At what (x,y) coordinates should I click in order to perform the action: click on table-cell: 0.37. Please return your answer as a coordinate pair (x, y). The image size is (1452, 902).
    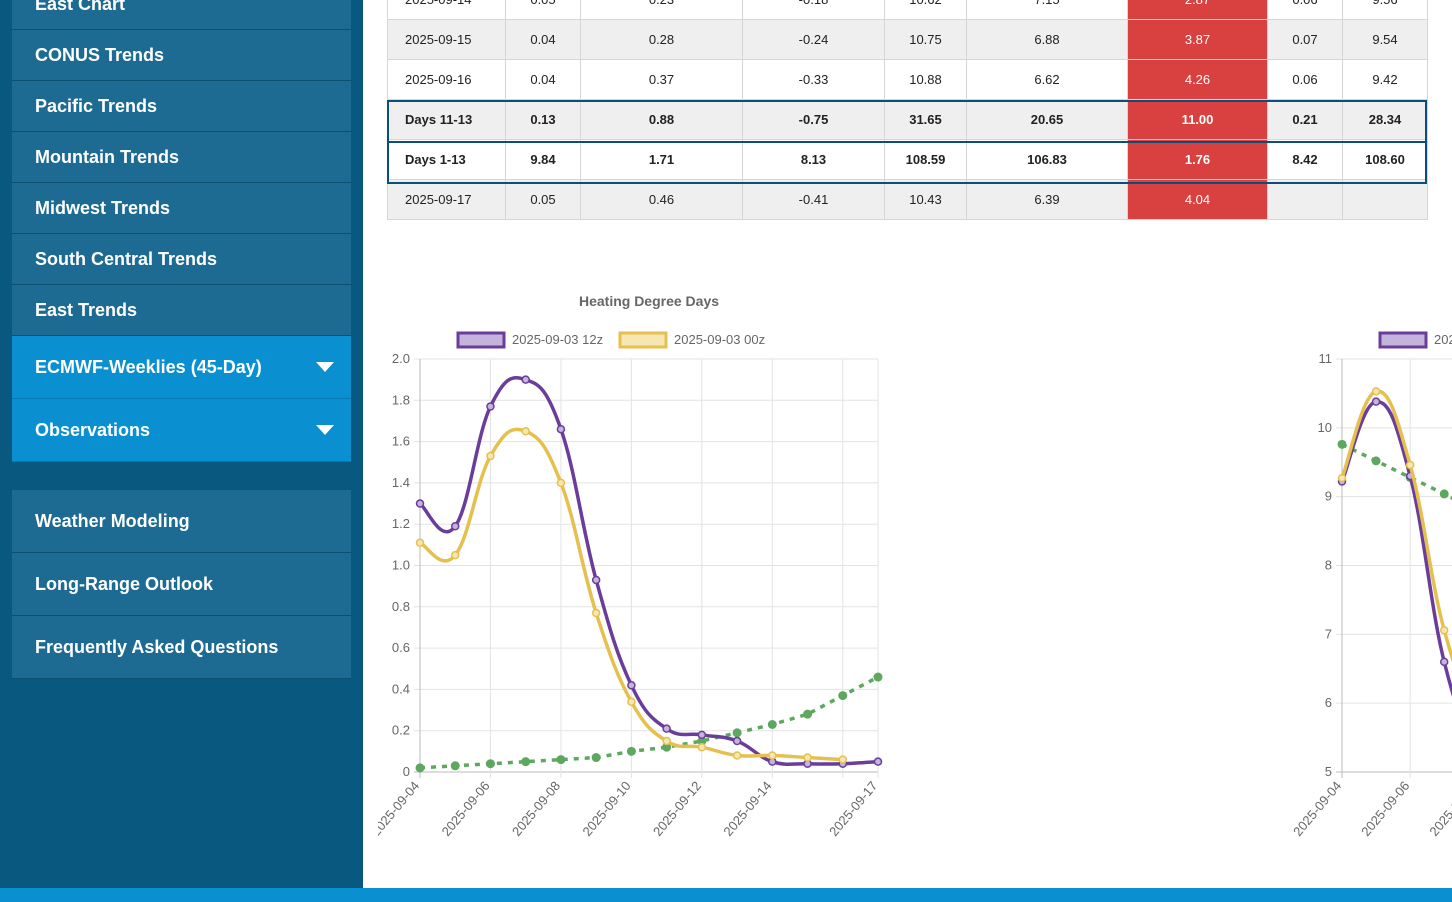
    Looking at the image, I should click on (661, 79).